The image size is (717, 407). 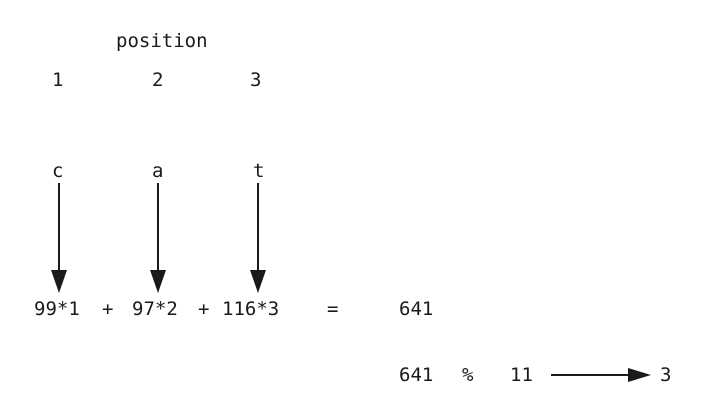 I want to click on position-label-1: 1, so click(x=58, y=80).